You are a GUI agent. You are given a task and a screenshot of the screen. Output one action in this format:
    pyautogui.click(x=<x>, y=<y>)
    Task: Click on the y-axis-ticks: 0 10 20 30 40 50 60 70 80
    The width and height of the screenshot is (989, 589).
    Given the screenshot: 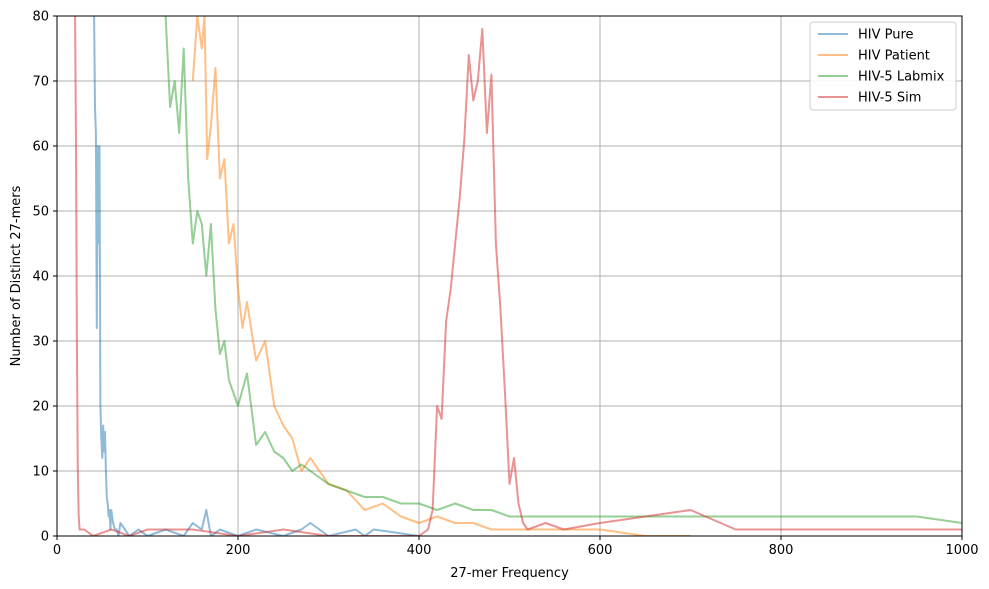 What is the action you would take?
    pyautogui.click(x=44, y=277)
    